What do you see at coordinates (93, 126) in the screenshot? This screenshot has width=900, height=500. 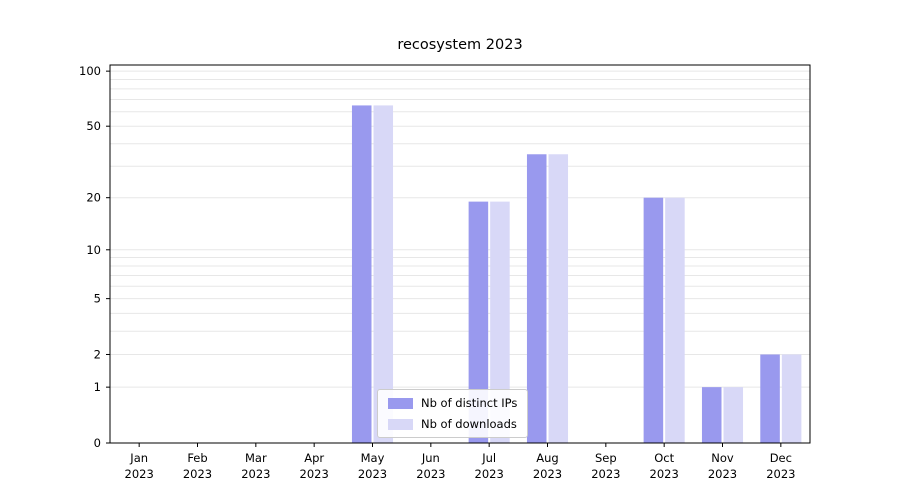 I see `y-tick-label: 50` at bounding box center [93, 126].